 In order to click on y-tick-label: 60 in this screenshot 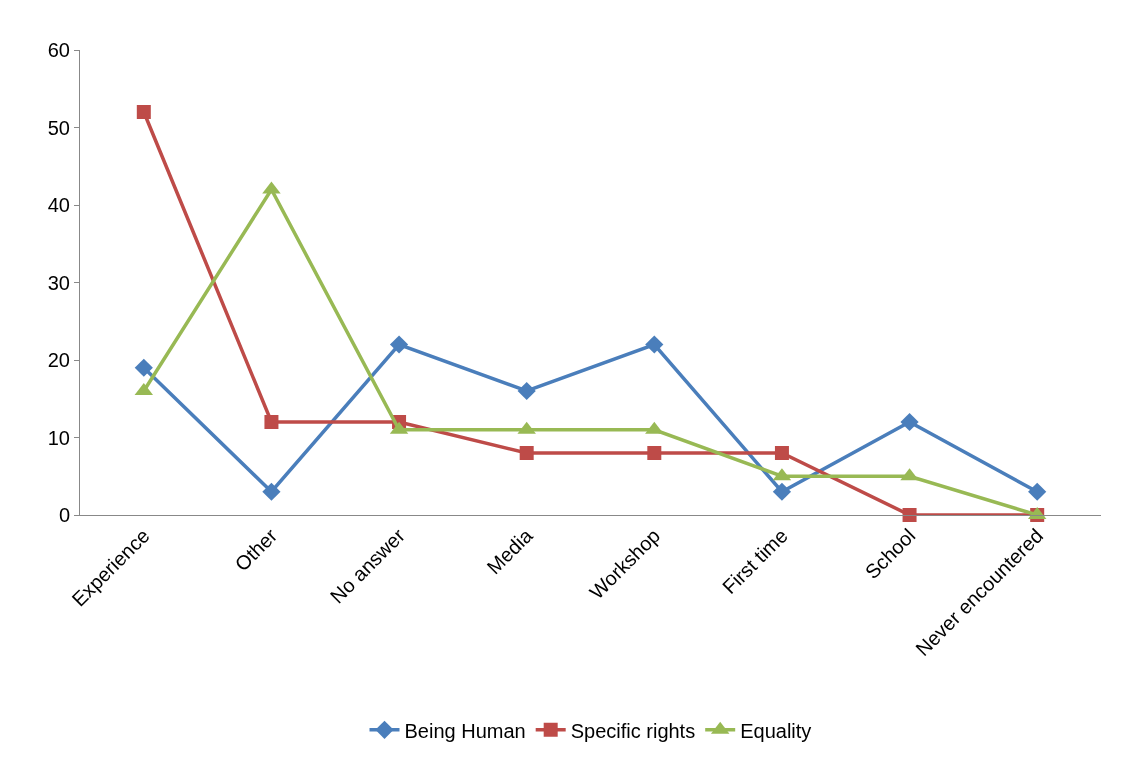, I will do `click(58, 50)`.